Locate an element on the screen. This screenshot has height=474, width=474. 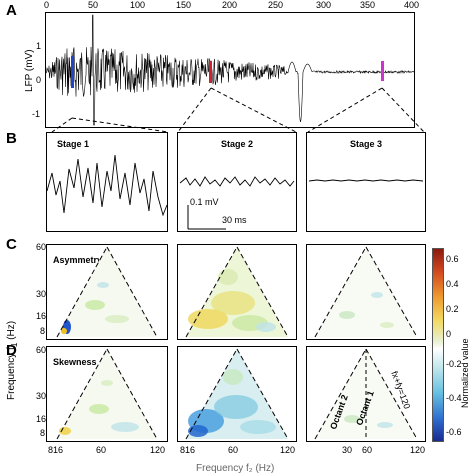
stage2-marker is located at coordinates (210, 72).